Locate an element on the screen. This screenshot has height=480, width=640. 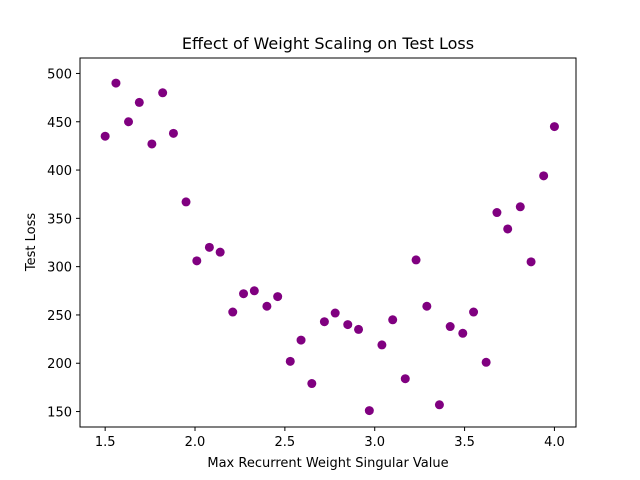
x-tick-label: 3.0 is located at coordinates (374, 442).